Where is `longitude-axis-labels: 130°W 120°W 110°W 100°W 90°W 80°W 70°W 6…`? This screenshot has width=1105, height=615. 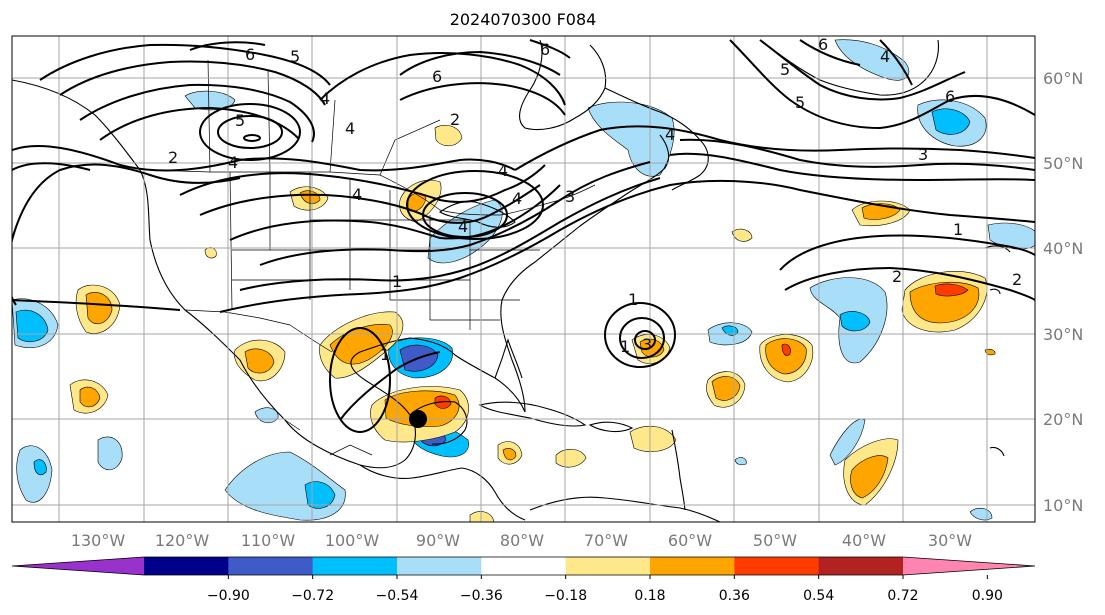
longitude-axis-labels: 130°W 120°W 110°W 100°W 90°W 80°W 70°W 6… is located at coordinates (521, 540).